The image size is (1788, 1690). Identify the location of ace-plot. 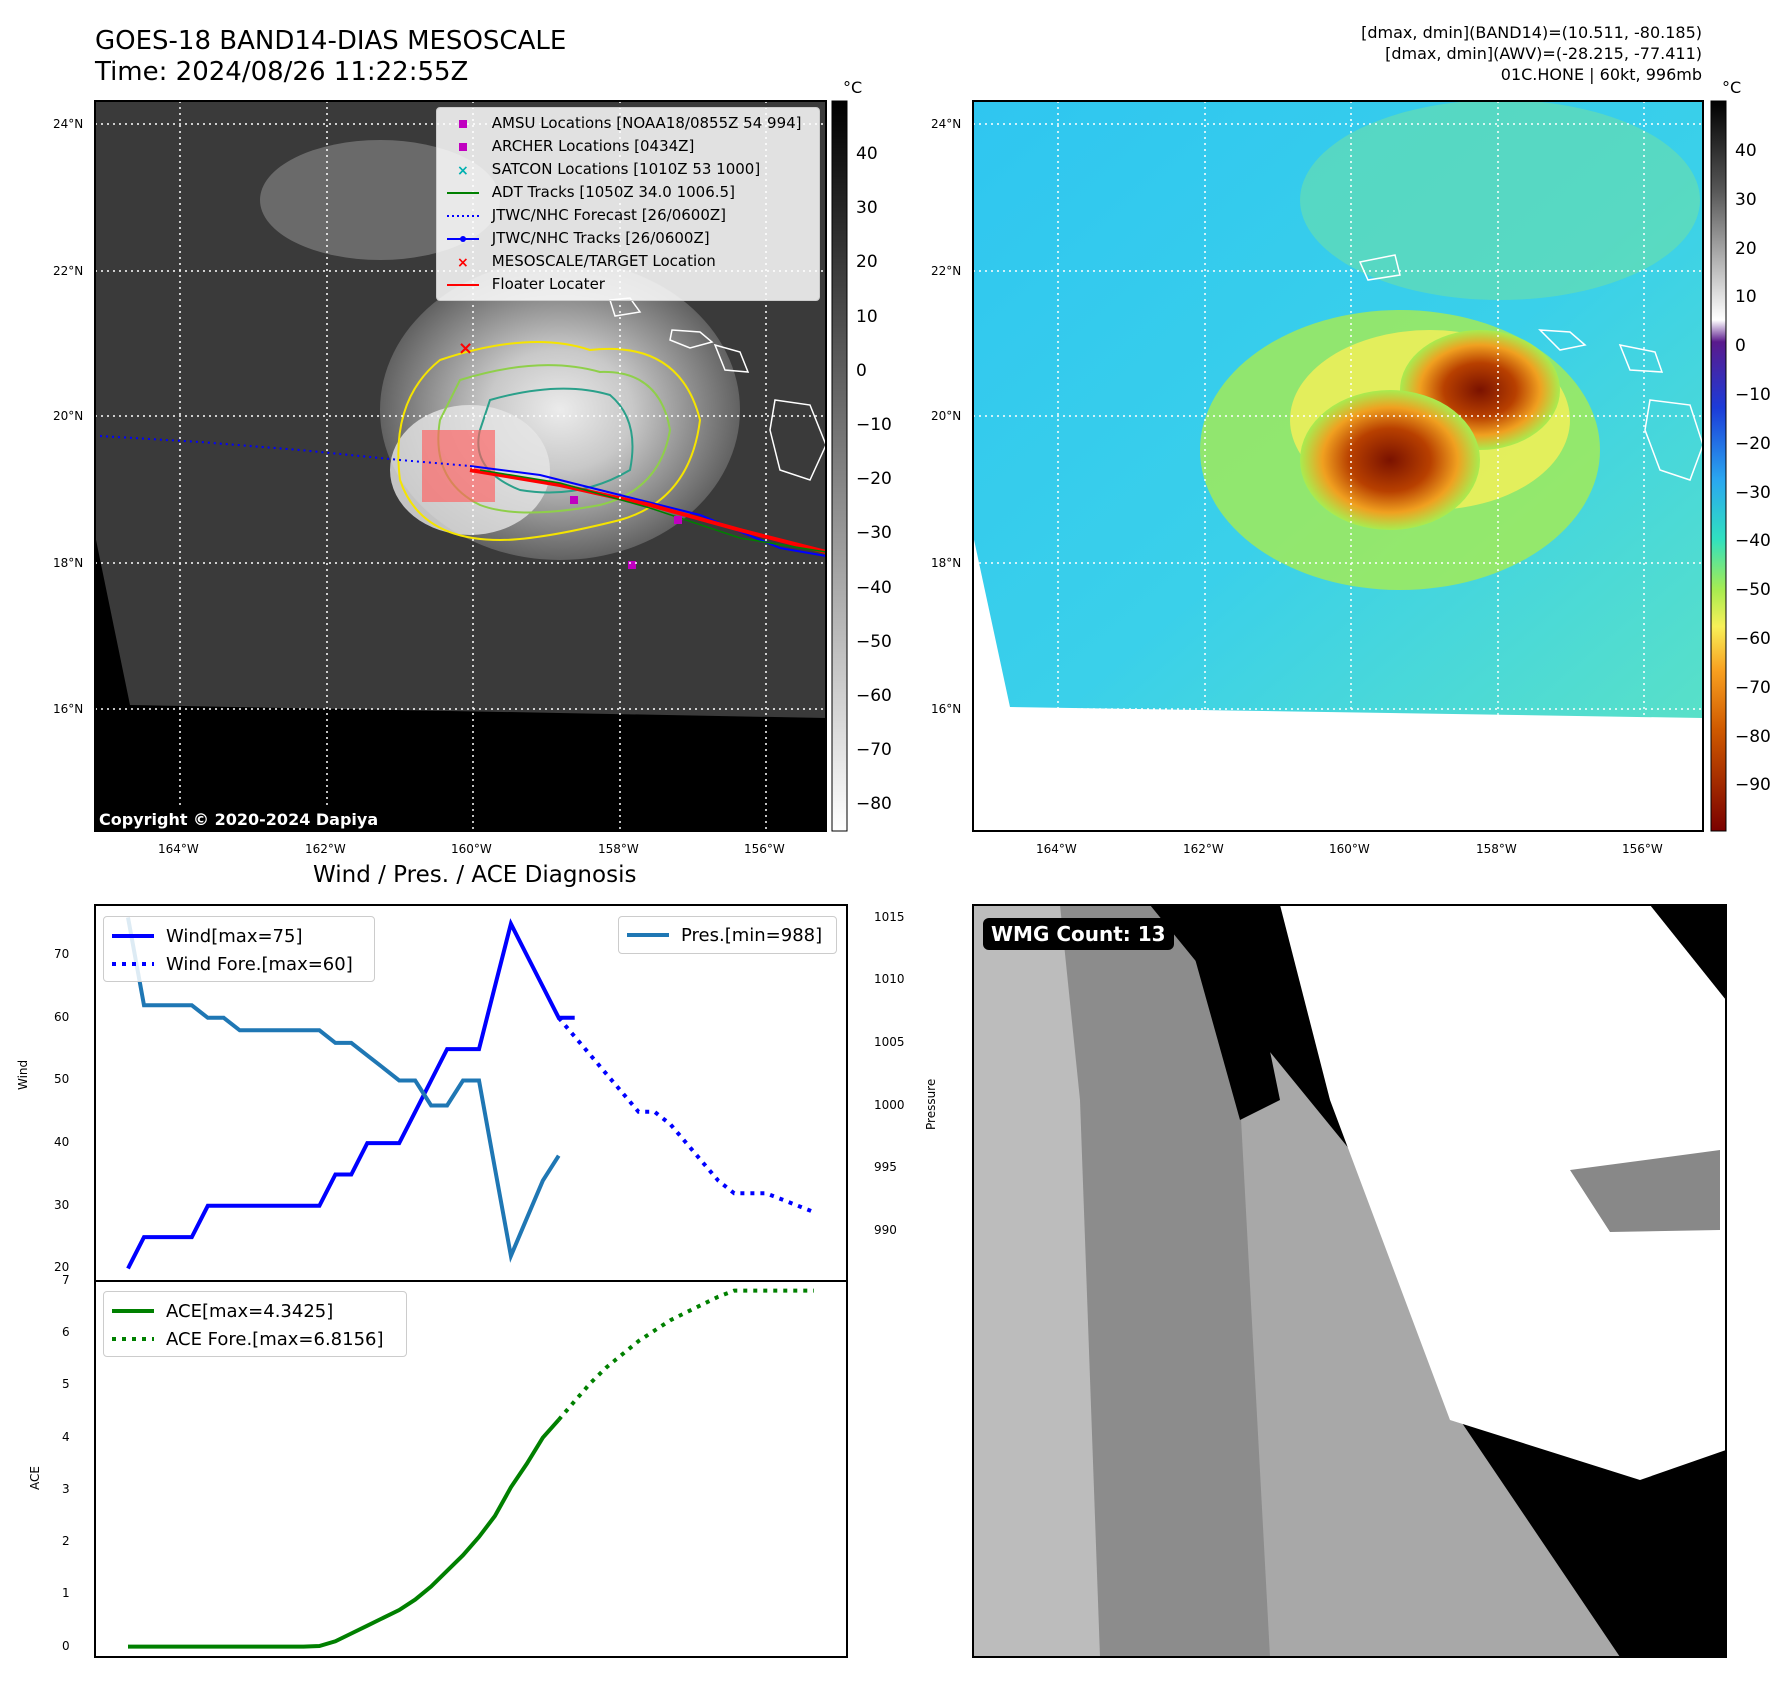
(471, 1468).